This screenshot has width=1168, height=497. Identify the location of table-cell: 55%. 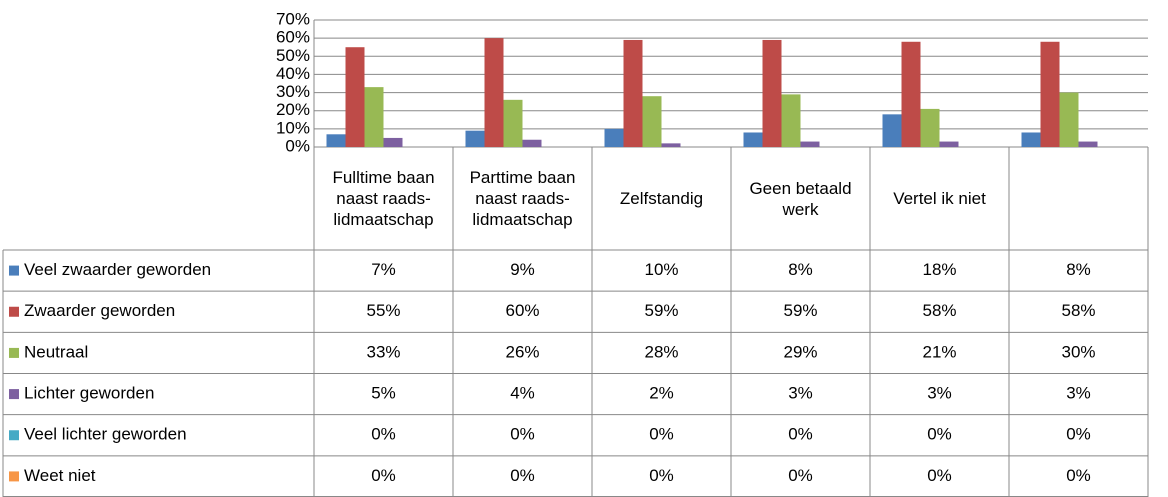
(383, 310).